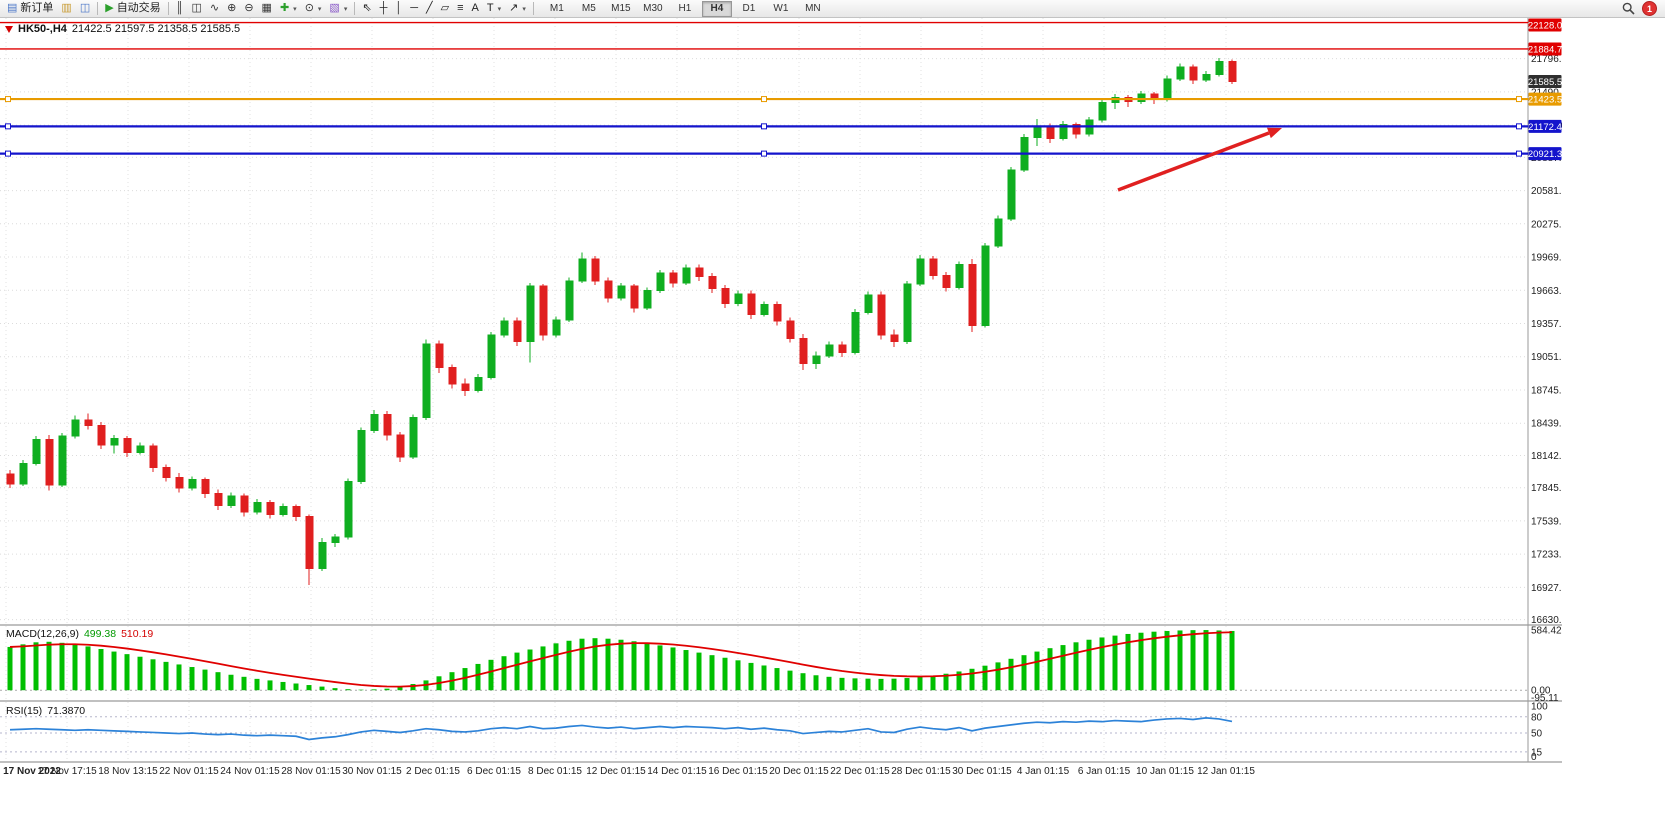 This screenshot has width=1665, height=827. I want to click on text-button: A, so click(475, 8).